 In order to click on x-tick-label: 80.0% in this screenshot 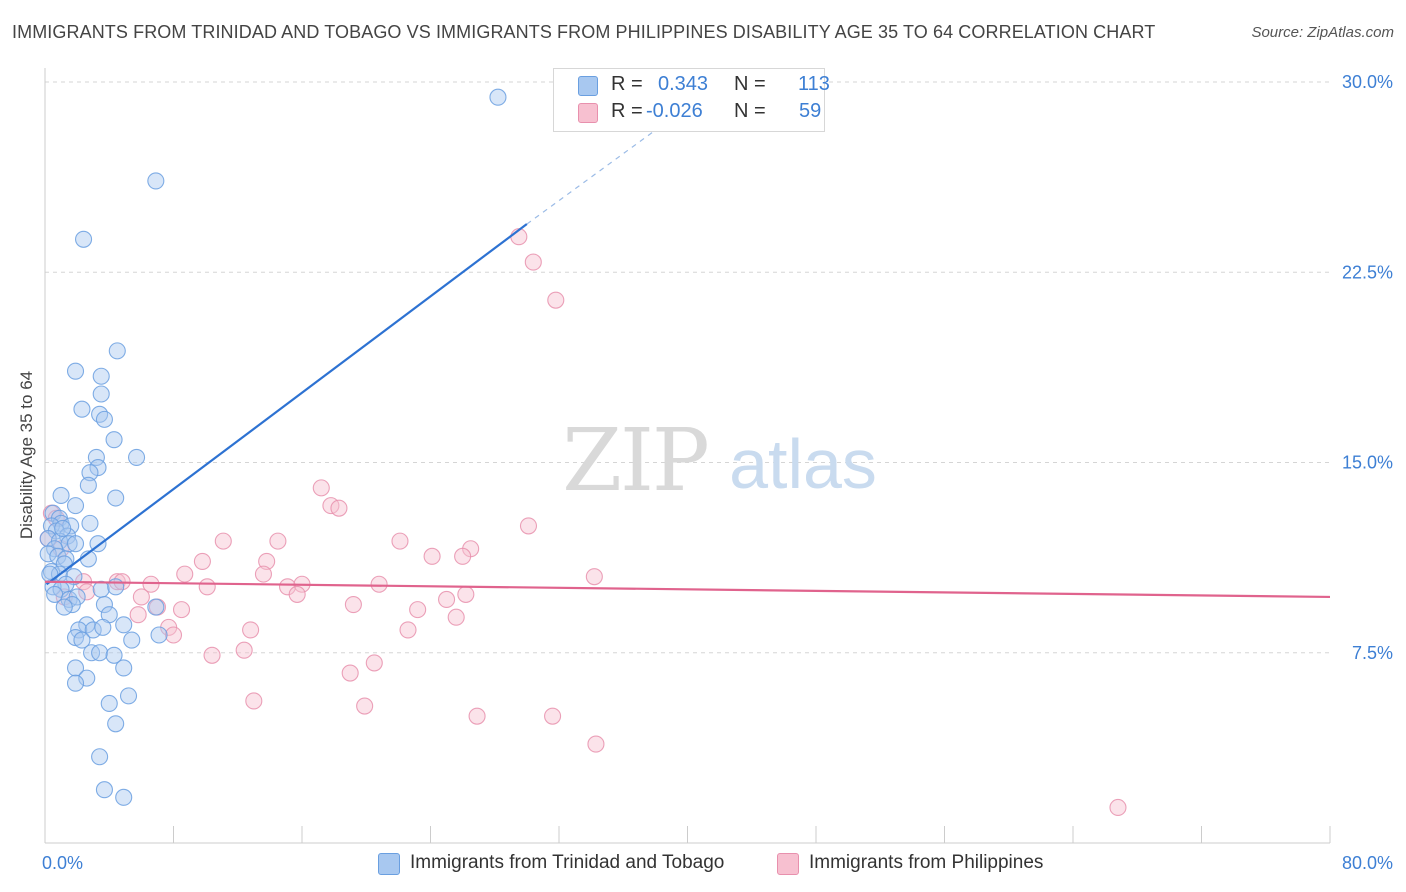, I will do `click(1367, 863)`.